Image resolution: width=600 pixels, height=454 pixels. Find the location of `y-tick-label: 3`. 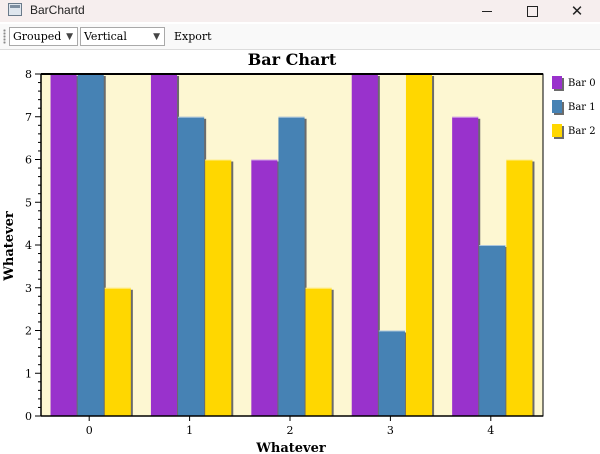

y-tick-label: 3 is located at coordinates (28, 288).